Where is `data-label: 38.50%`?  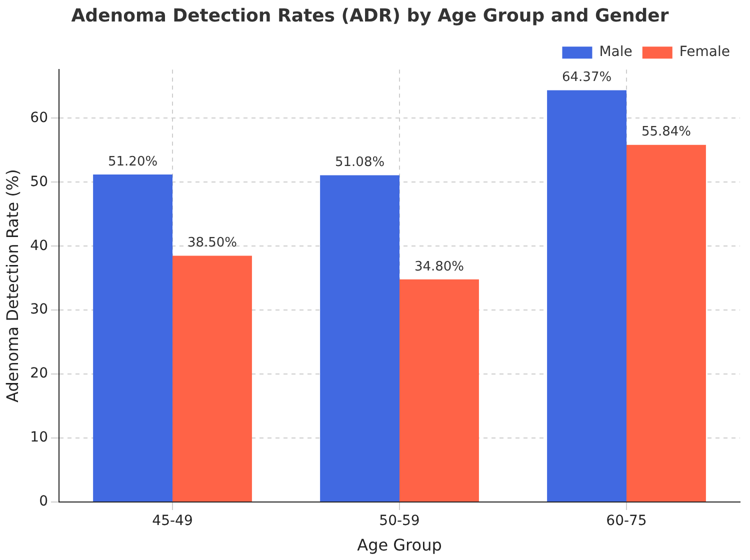 data-label: 38.50% is located at coordinates (212, 243).